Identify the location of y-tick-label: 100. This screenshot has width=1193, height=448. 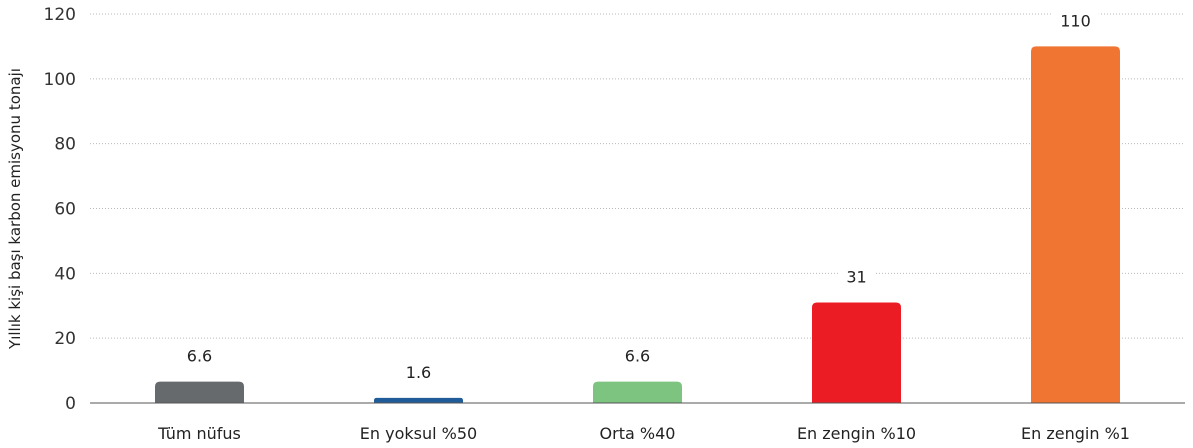
(60, 80).